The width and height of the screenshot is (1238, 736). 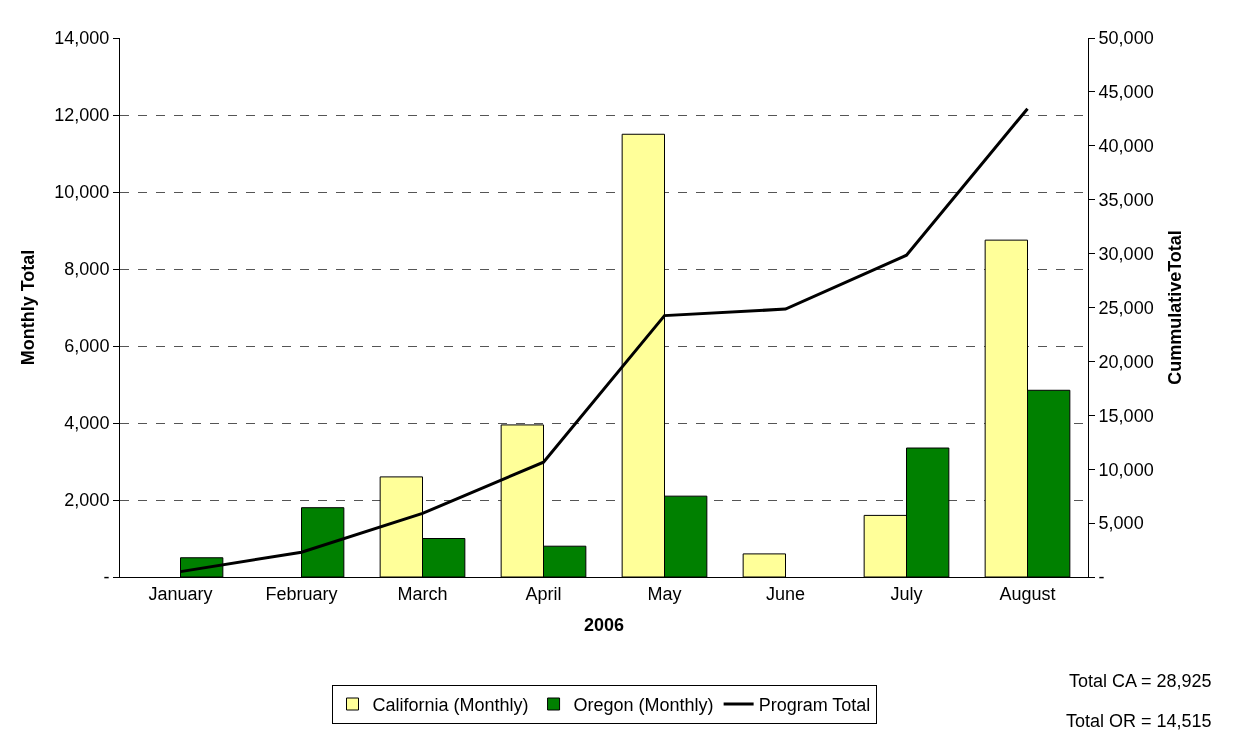 What do you see at coordinates (87, 500) in the screenshot?
I see `y-tick-label: 2,000` at bounding box center [87, 500].